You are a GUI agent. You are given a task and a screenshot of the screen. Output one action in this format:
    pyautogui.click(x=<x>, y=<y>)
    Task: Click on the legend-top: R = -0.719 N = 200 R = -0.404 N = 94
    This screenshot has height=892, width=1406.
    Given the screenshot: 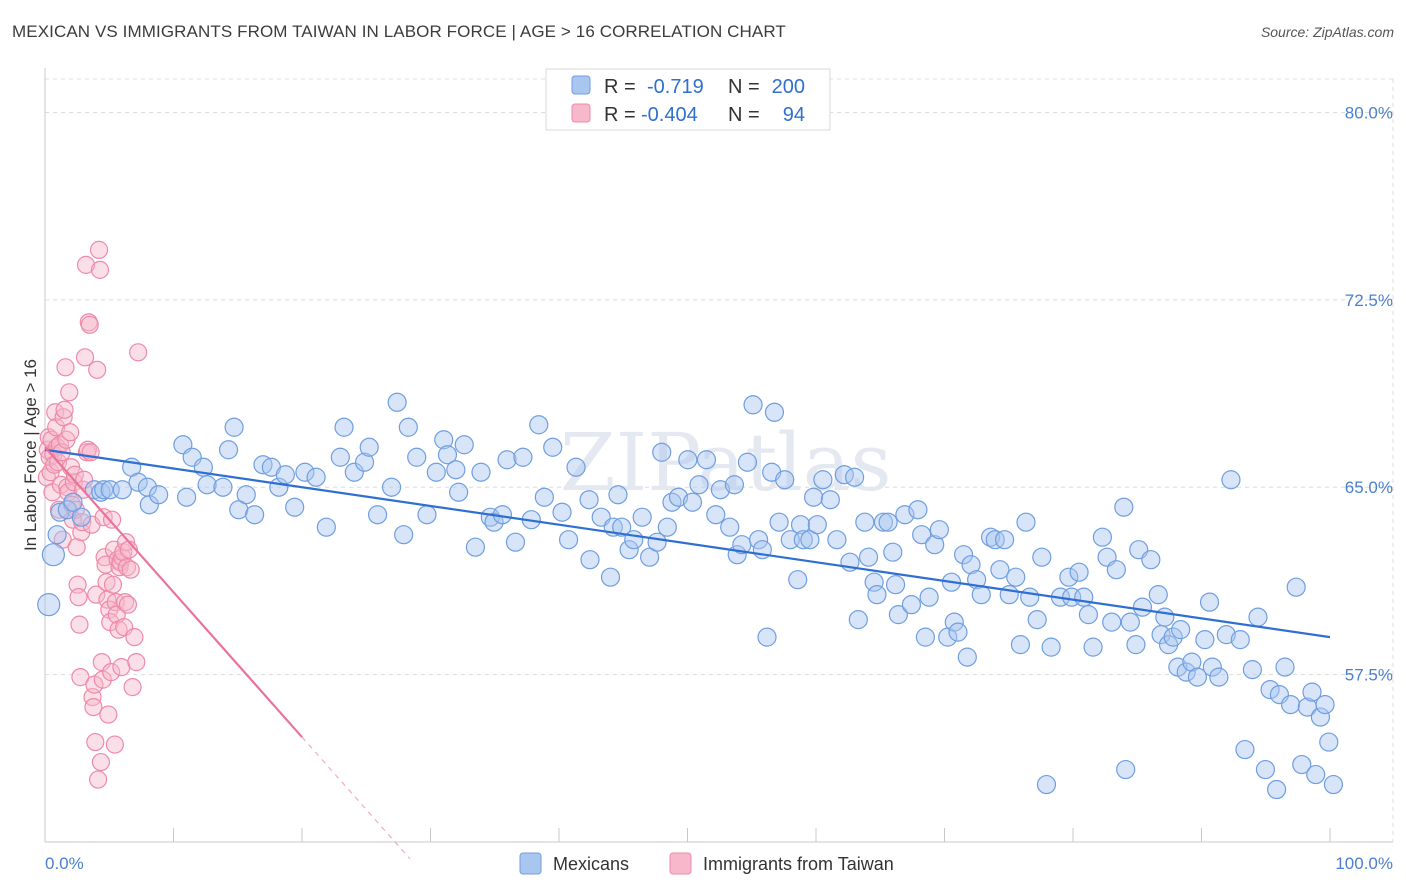 What is the action you would take?
    pyautogui.click(x=688, y=99)
    